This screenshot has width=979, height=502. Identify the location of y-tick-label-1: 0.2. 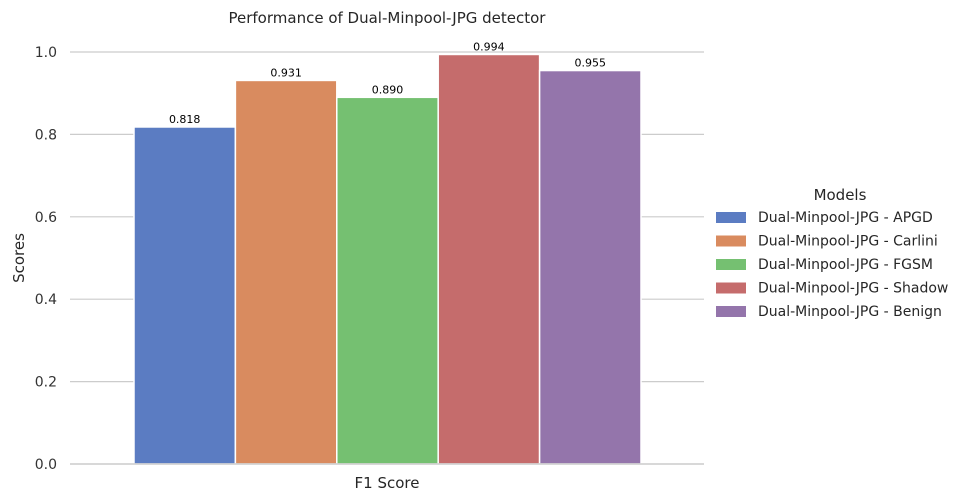
(46, 383).